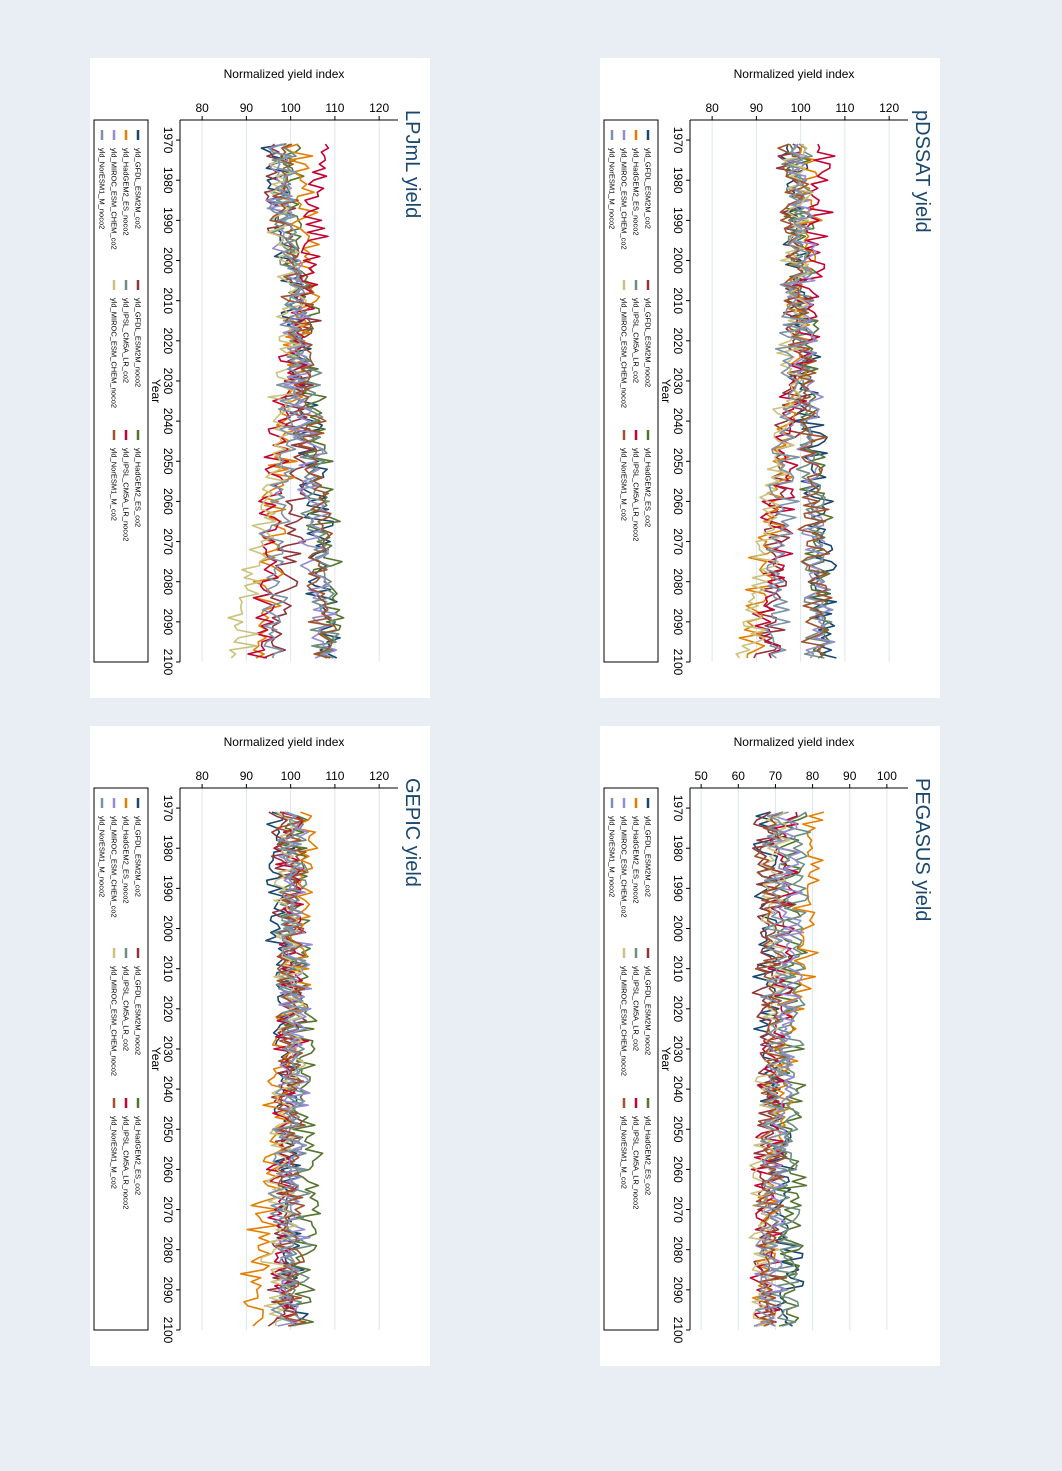  I want to click on x-tick-label: 1990, so click(678, 220).